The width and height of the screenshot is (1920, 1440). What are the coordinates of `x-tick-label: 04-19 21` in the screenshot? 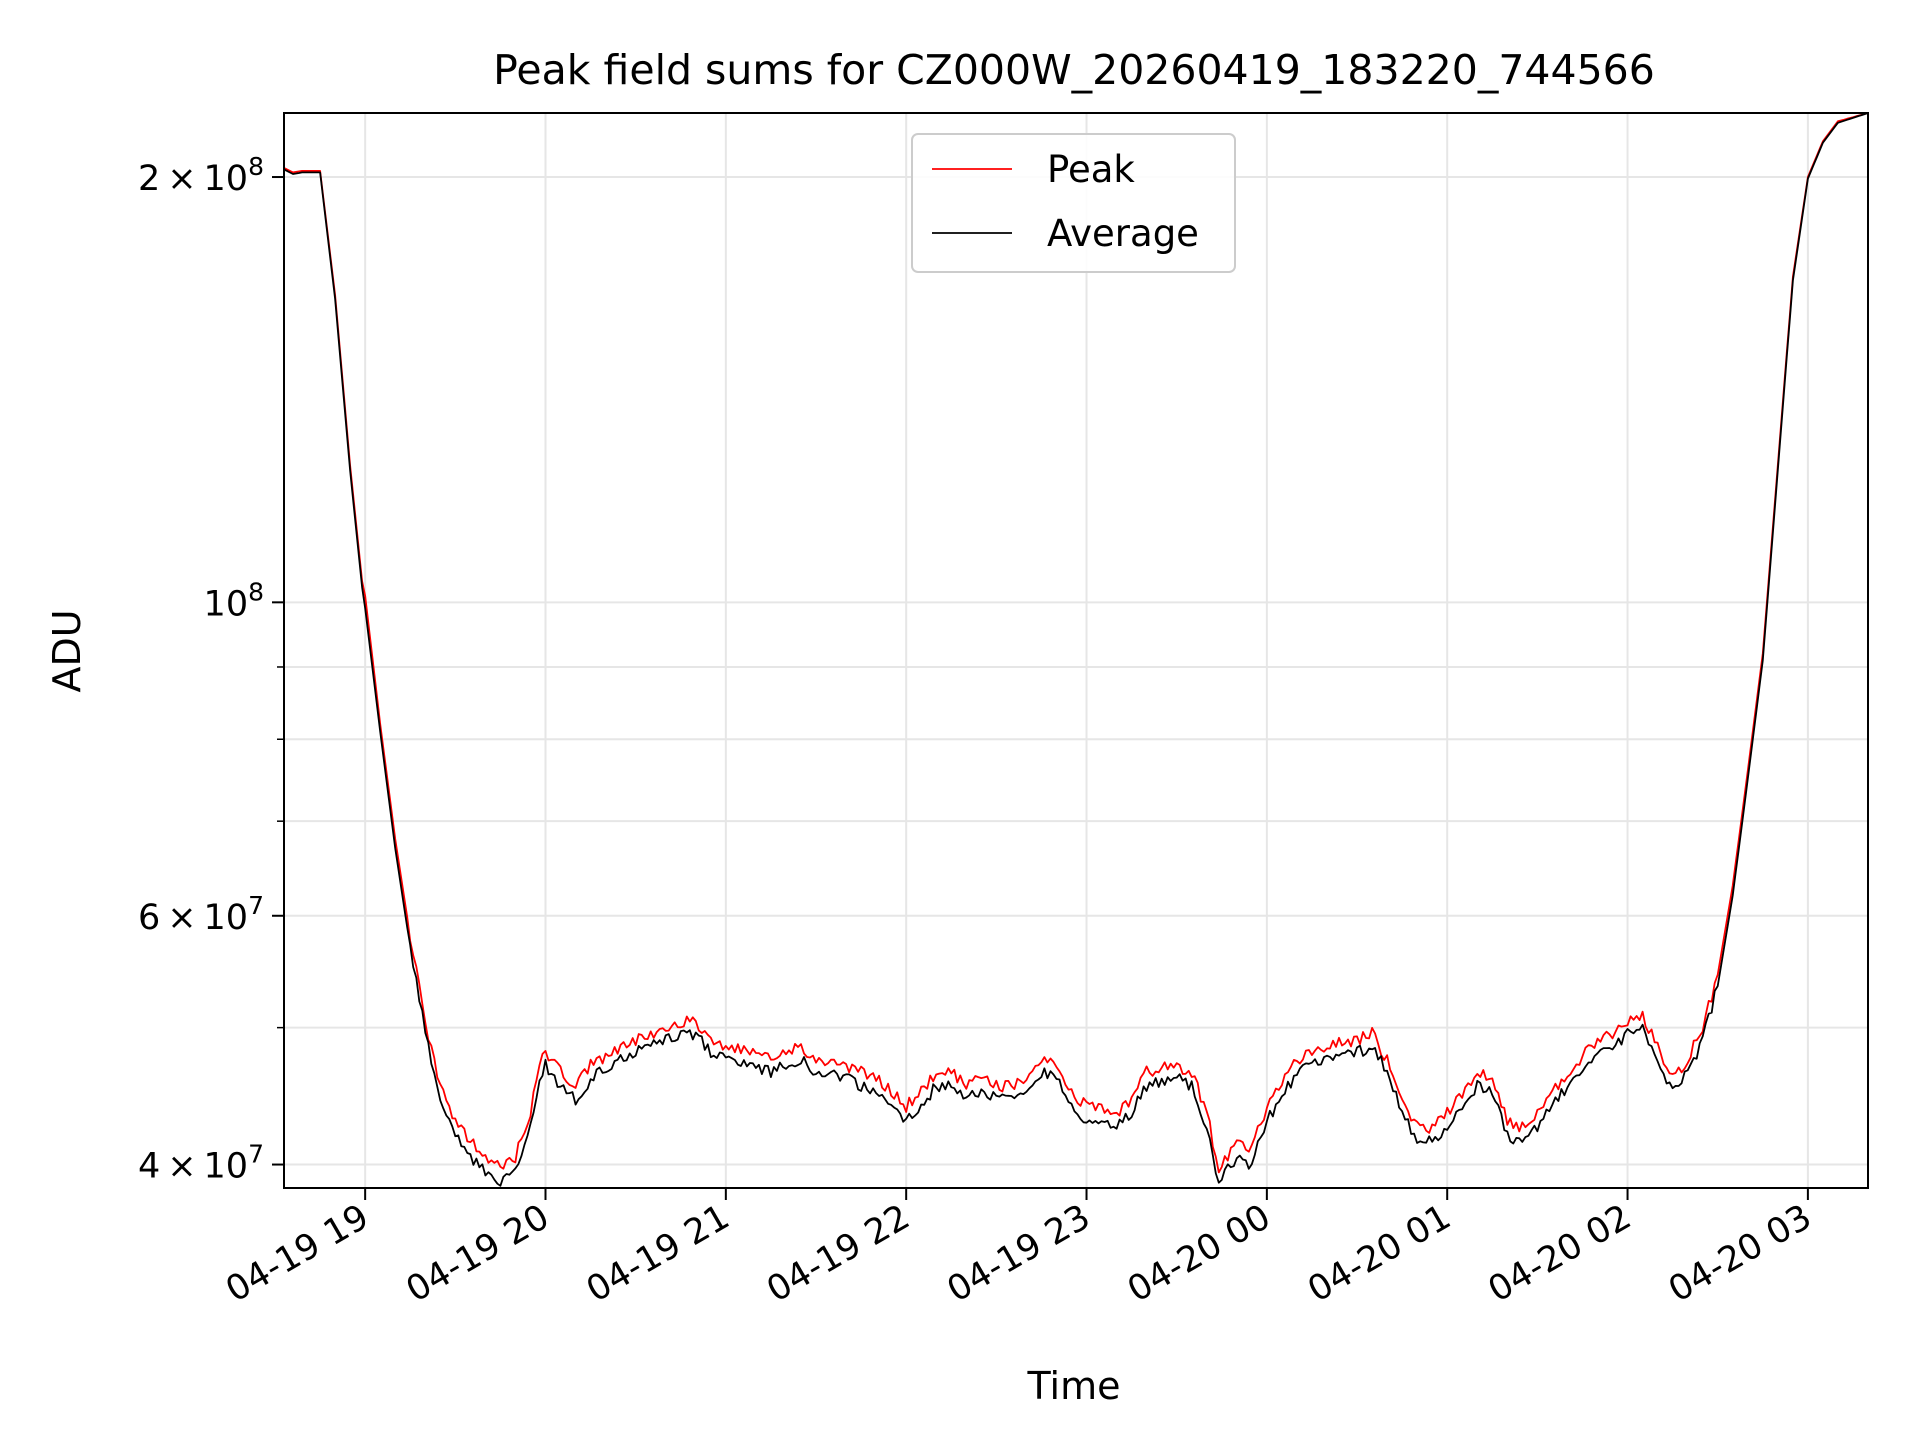 It's located at (658, 1253).